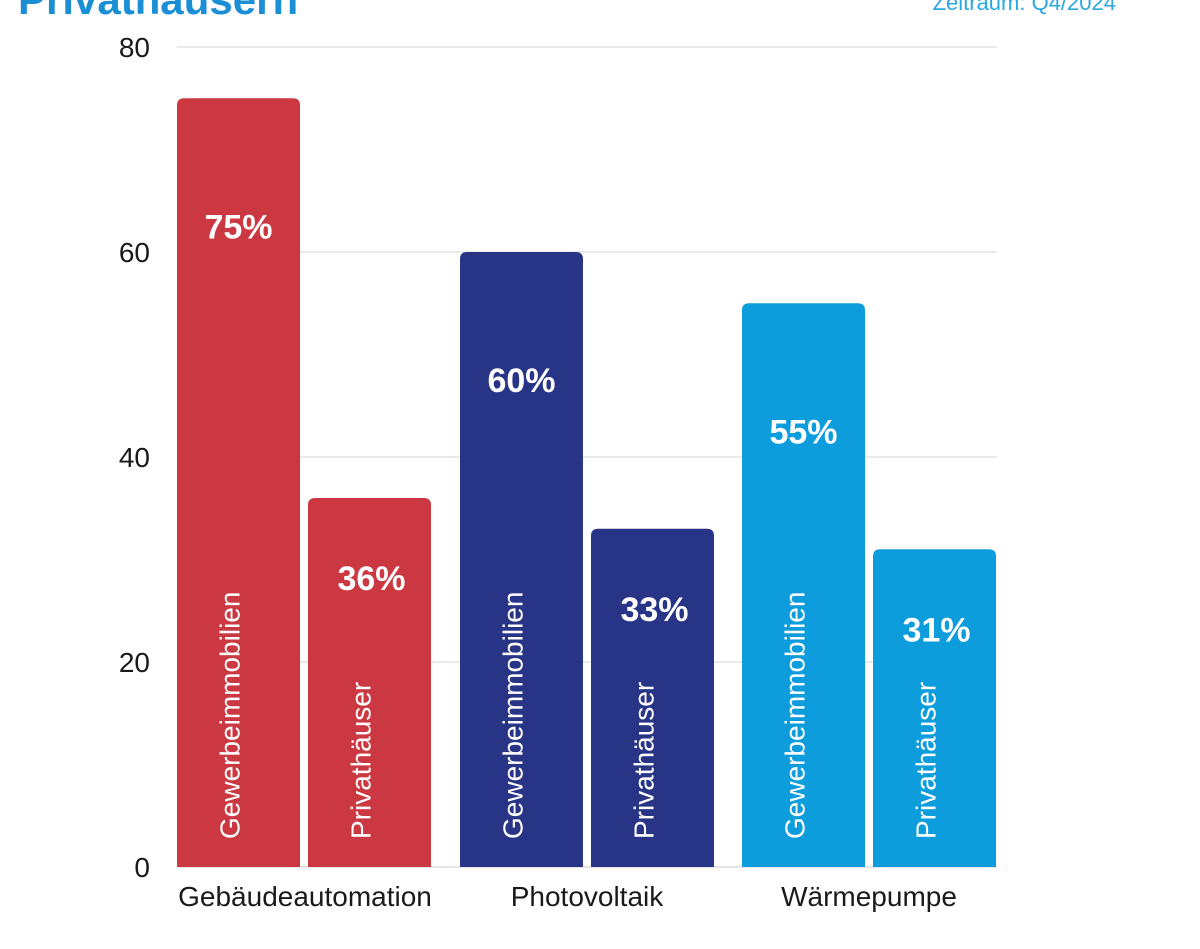  Describe the element at coordinates (134, 457) in the screenshot. I see `y-tick-label: 40` at that location.